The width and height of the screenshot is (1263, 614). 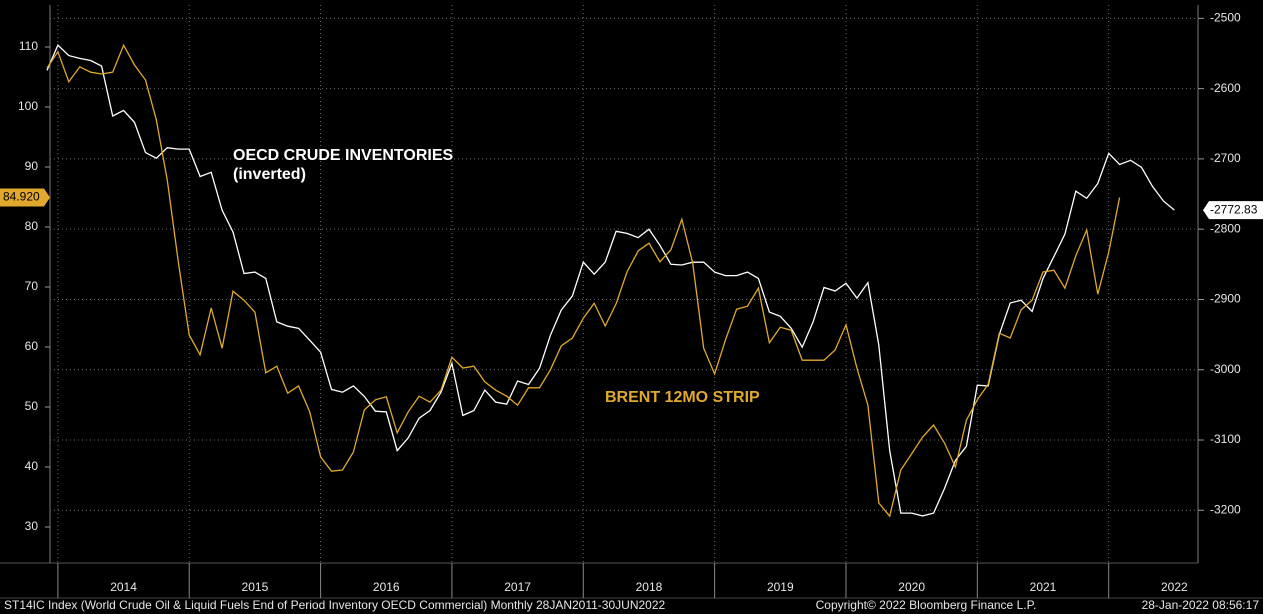 I want to click on y-tick-label: 80, so click(x=32, y=226).